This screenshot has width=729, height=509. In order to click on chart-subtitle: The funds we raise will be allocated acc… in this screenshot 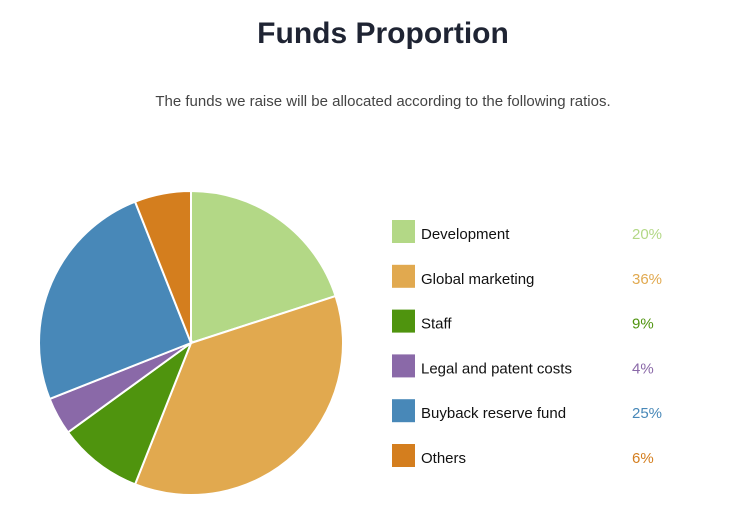, I will do `click(382, 101)`.